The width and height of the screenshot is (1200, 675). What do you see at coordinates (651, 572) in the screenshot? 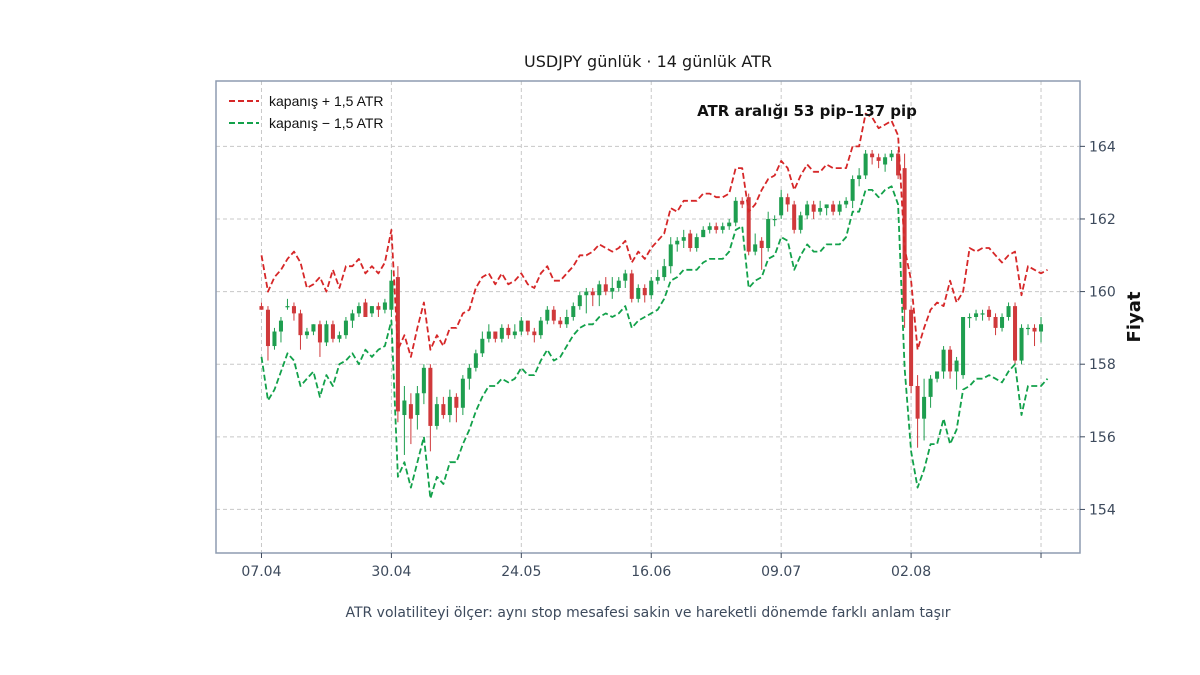
I see `x-tick-label: 16.06` at bounding box center [651, 572].